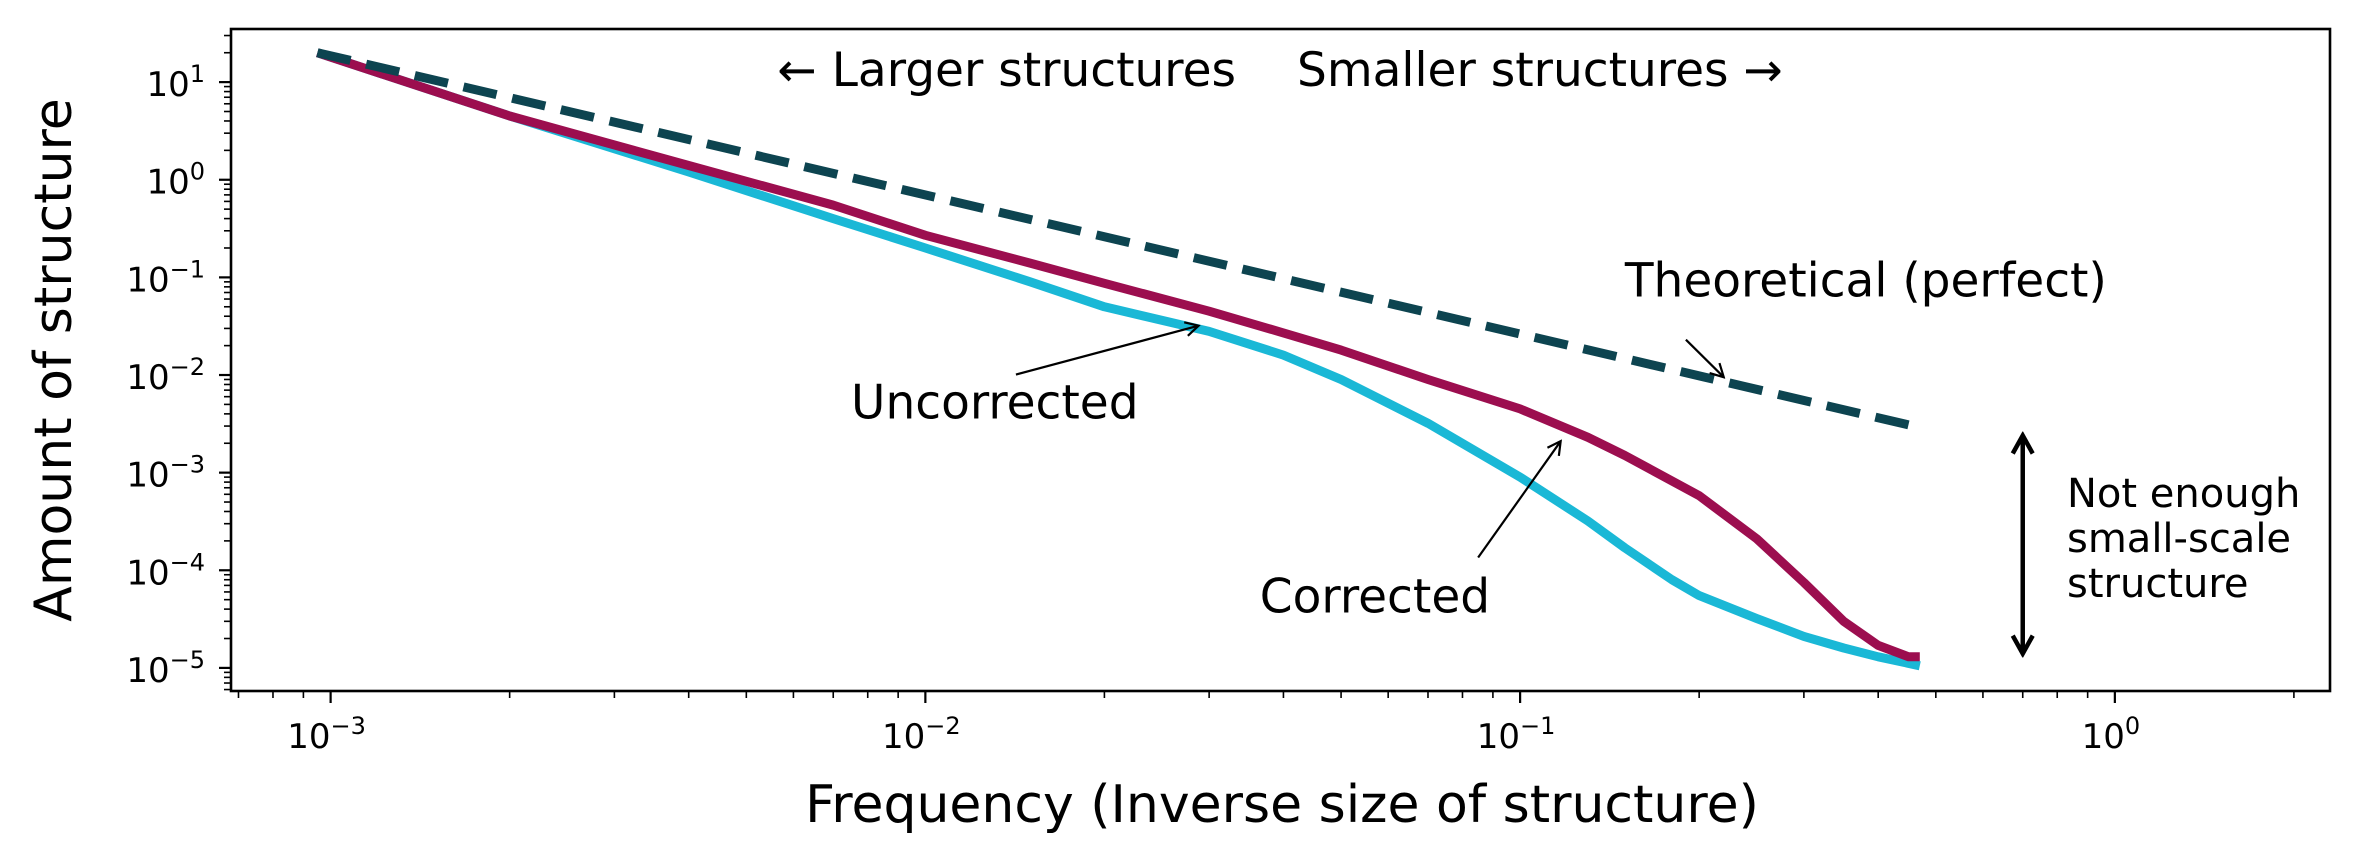  Describe the element at coordinates (326, 734) in the screenshot. I see `x-tick-label-0: 10⁻³` at that location.